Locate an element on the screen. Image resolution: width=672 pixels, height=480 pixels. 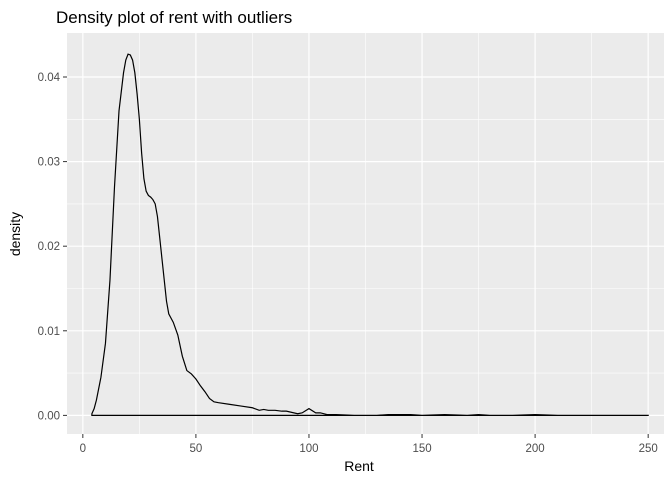
x-tick-label: 200 is located at coordinates (535, 449).